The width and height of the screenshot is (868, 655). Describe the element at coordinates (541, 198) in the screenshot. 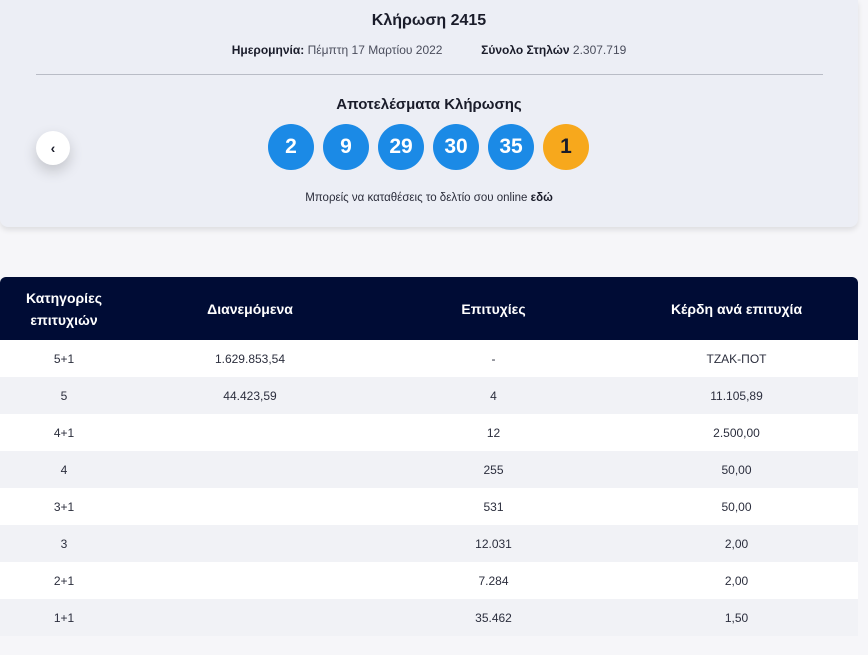

I see `online-link: εδώ` at that location.